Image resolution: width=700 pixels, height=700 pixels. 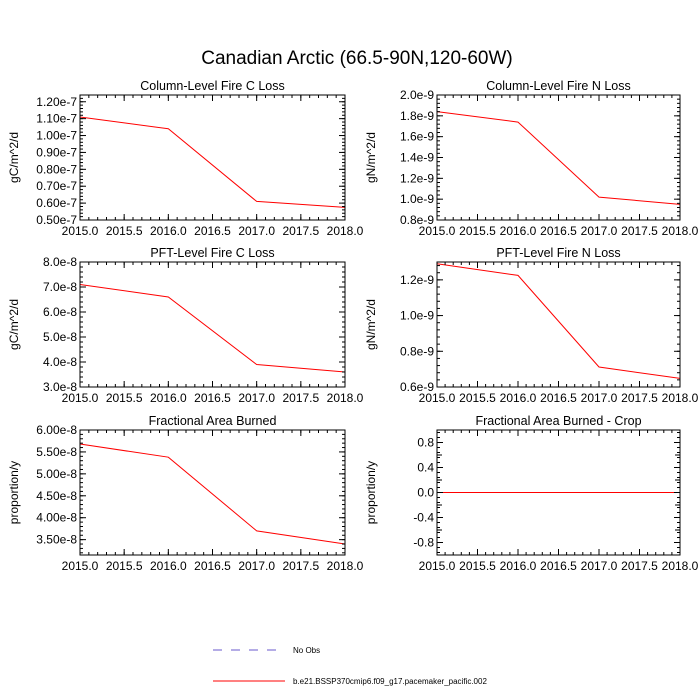 I want to click on panel-title: Column-Level Fire N Loss, so click(x=558, y=86).